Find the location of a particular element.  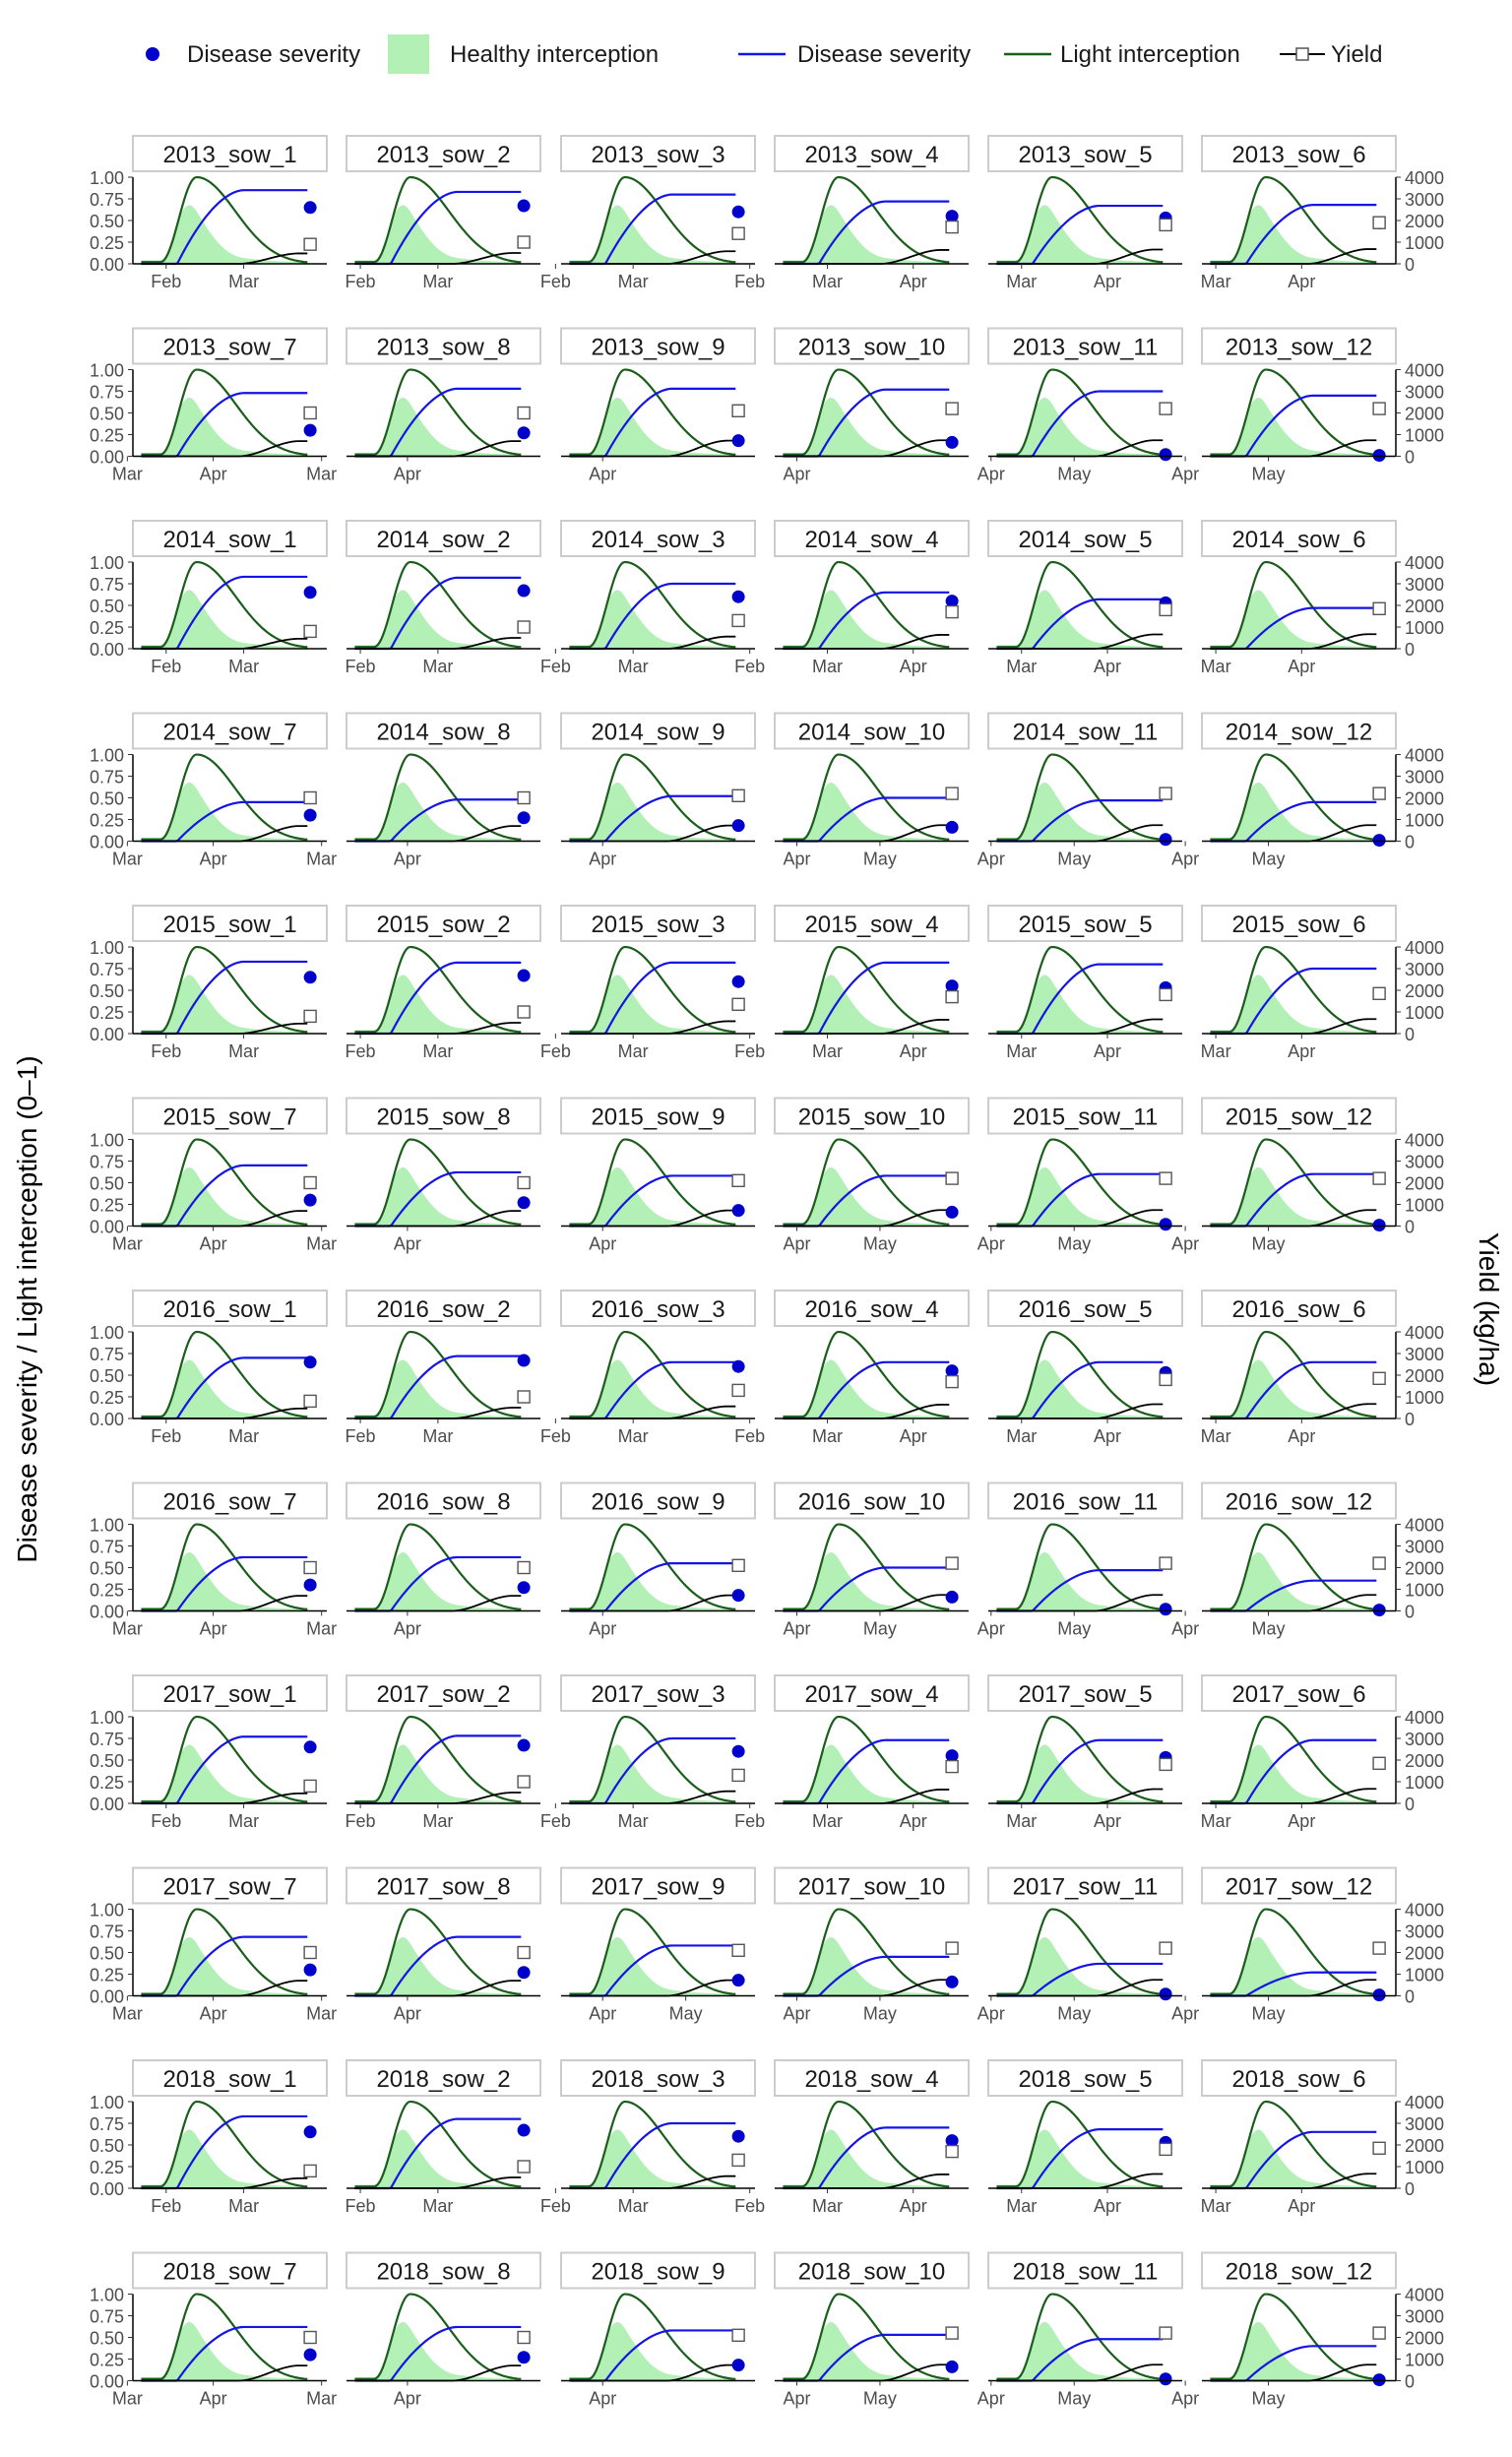

facet-strip-label: 2017_sow_4 is located at coordinates (871, 1694).